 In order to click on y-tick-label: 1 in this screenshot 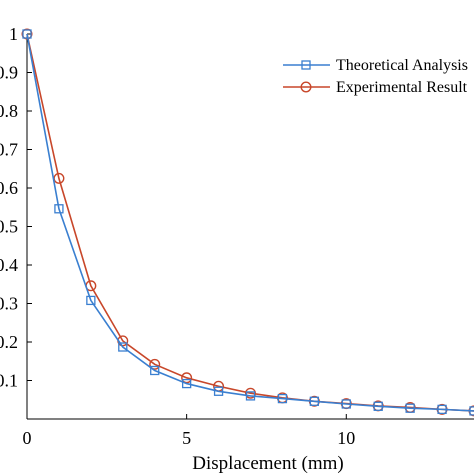, I will do `click(13, 34)`.